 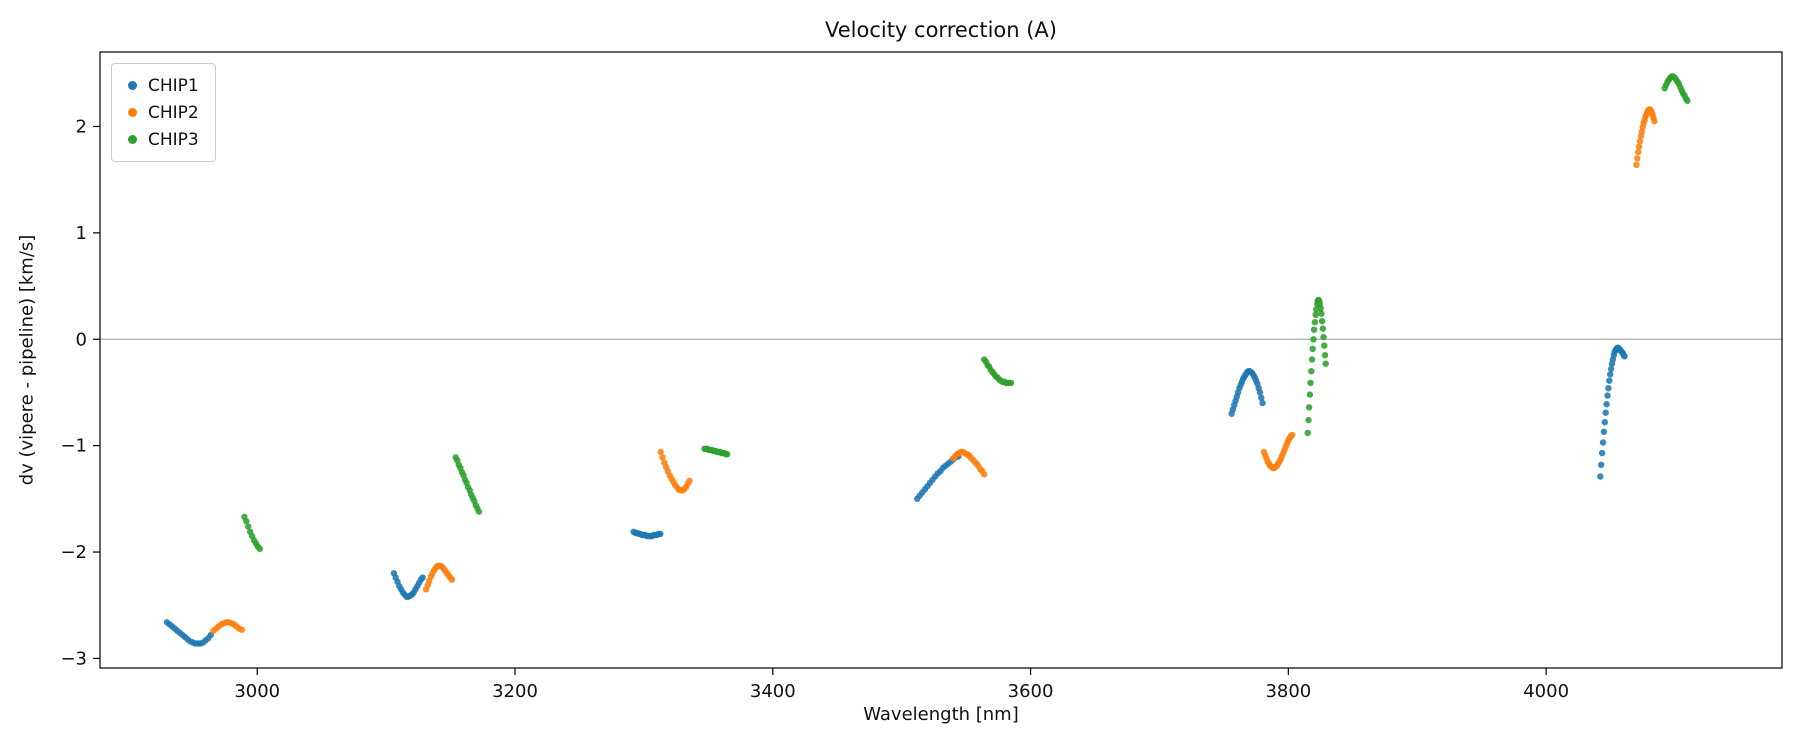 I want to click on svg-text: −3, so click(x=73, y=658).